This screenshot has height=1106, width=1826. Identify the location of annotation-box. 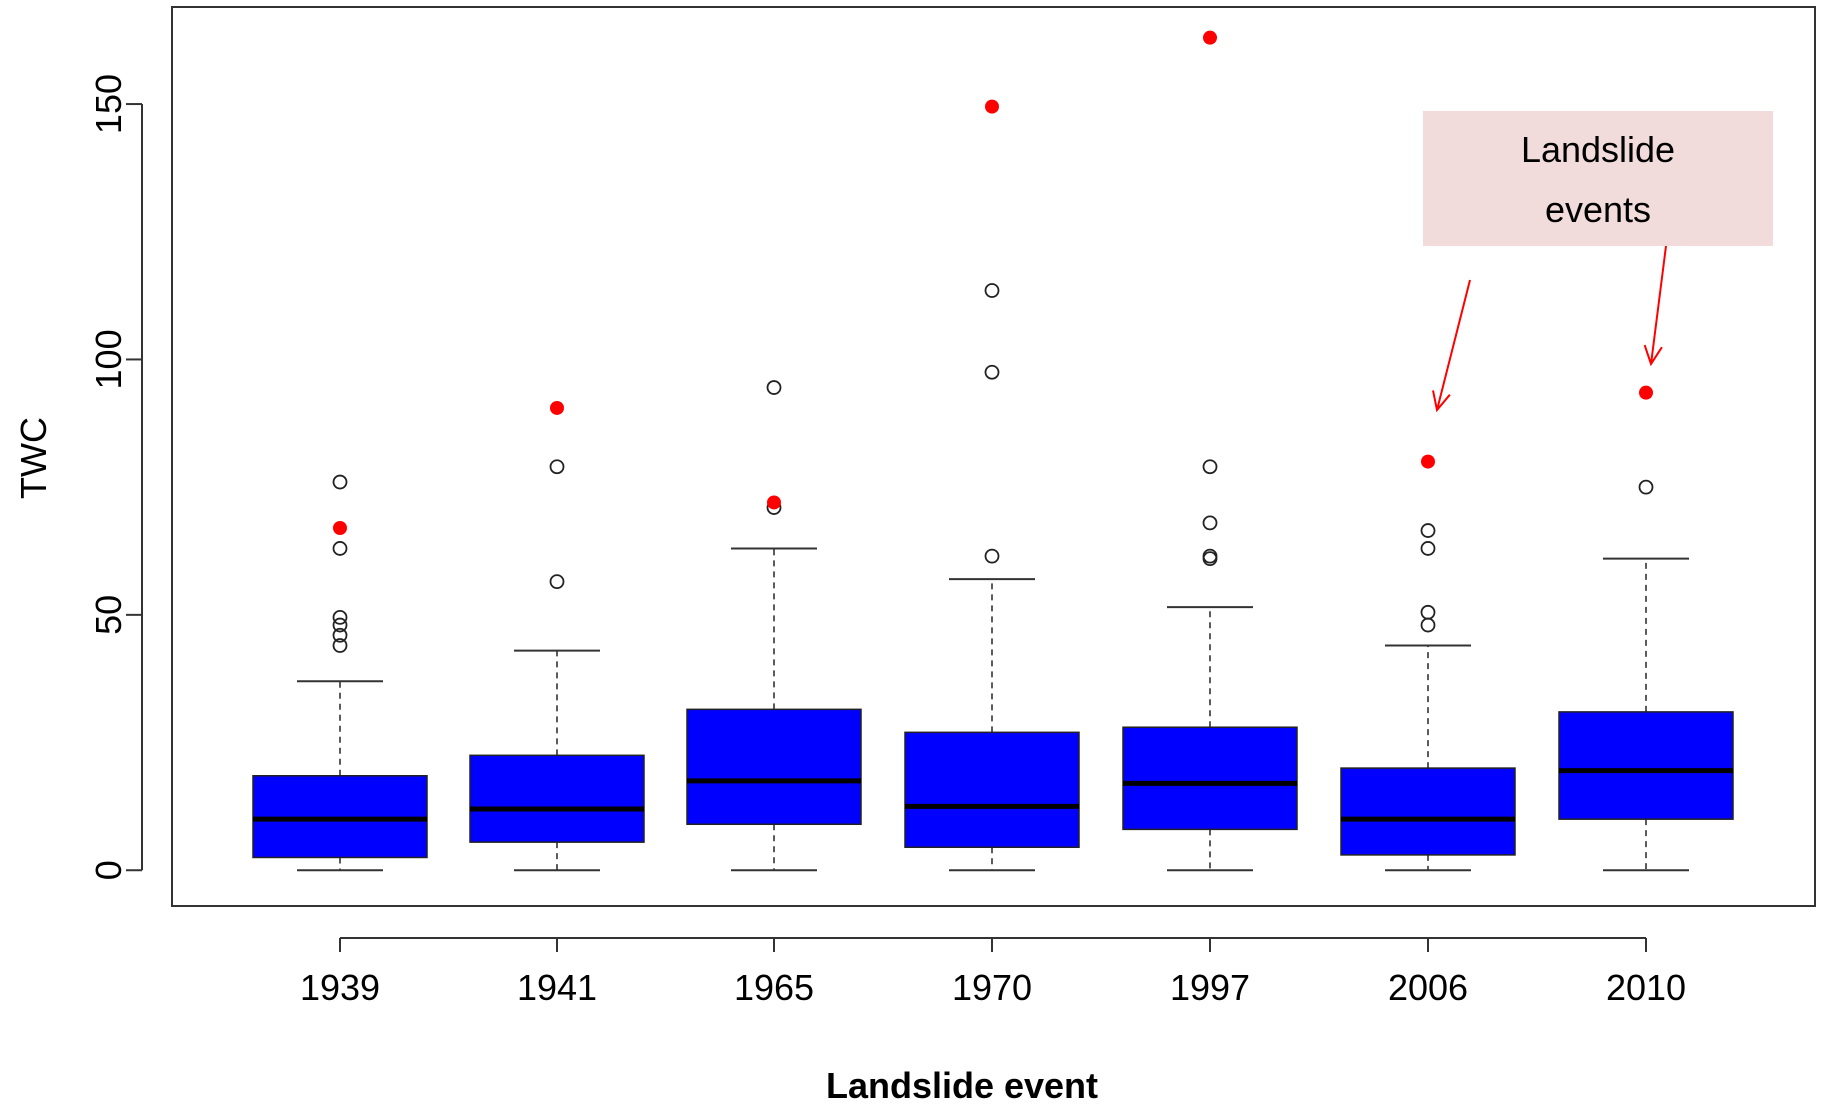
(1598, 178).